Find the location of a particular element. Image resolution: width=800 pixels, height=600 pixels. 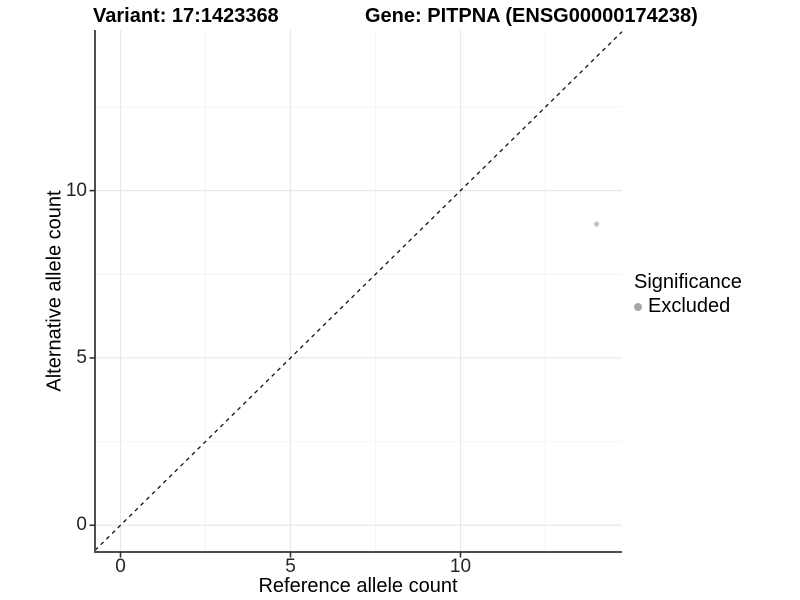

gene-title: Gene: PITPNA (ENSG00000174238) is located at coordinates (531, 16).